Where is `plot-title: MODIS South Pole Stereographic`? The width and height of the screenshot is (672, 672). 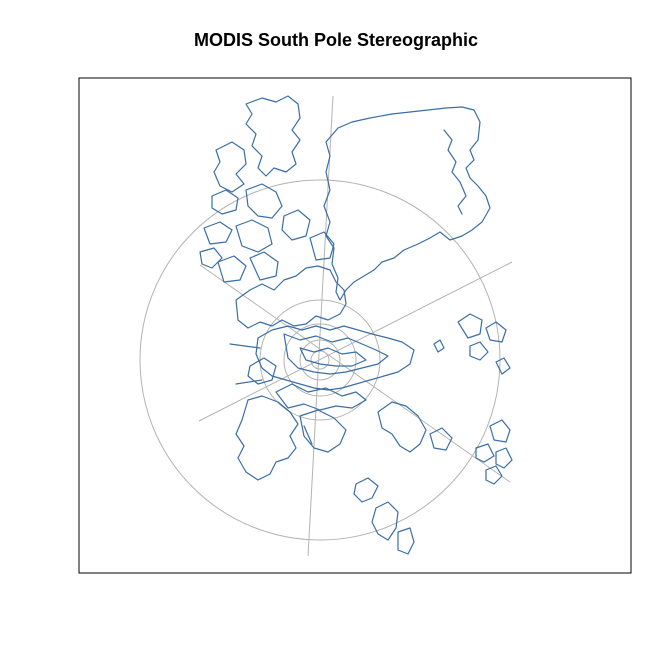 plot-title: MODIS South Pole Stereographic is located at coordinates (336, 40).